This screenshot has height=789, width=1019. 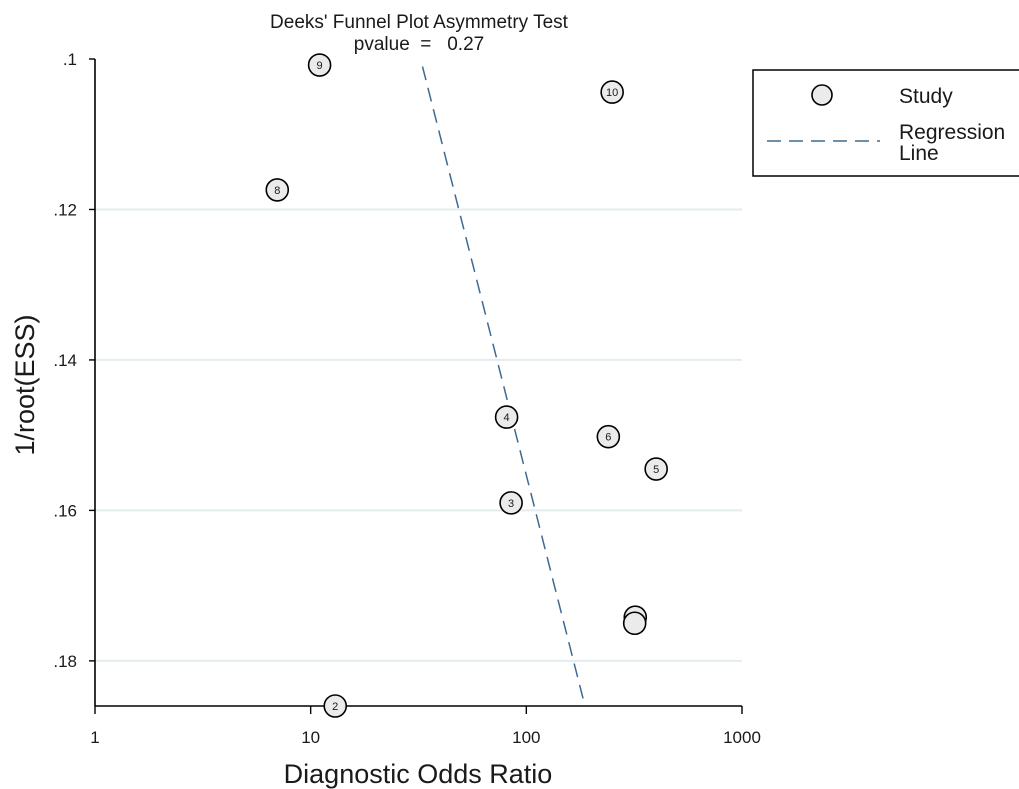 I want to click on study-label: 2, so click(x=335, y=707).